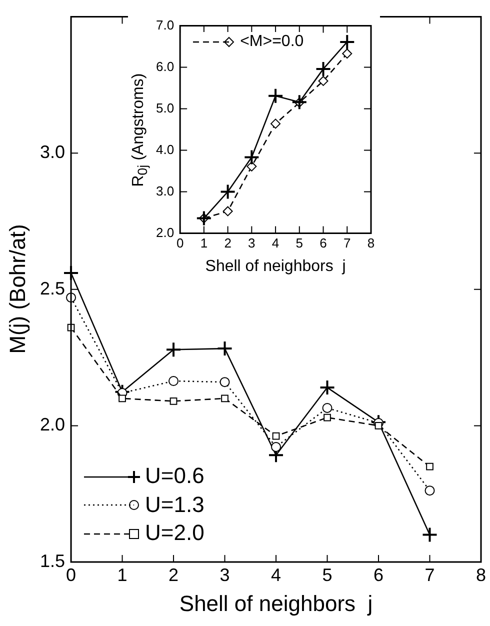 This screenshot has width=490, height=626. Describe the element at coordinates (165, 108) in the screenshot. I see `y-tick-label: 5.0` at that location.